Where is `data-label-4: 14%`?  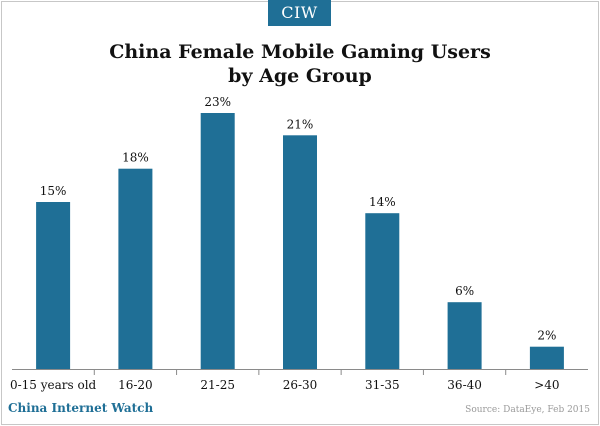
data-label-4: 14% is located at coordinates (382, 202).